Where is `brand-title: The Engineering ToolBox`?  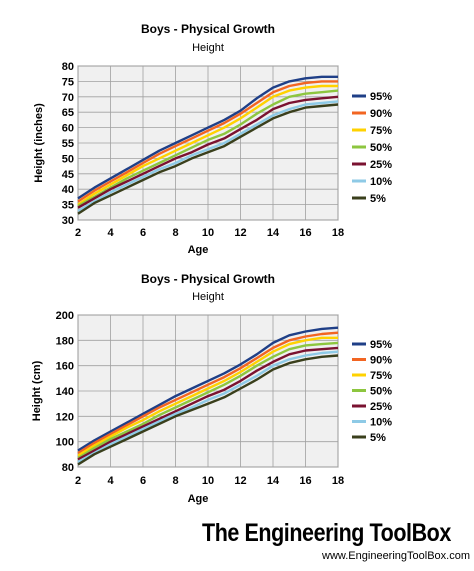 brand-title: The Engineering ToolBox is located at coordinates (326, 533).